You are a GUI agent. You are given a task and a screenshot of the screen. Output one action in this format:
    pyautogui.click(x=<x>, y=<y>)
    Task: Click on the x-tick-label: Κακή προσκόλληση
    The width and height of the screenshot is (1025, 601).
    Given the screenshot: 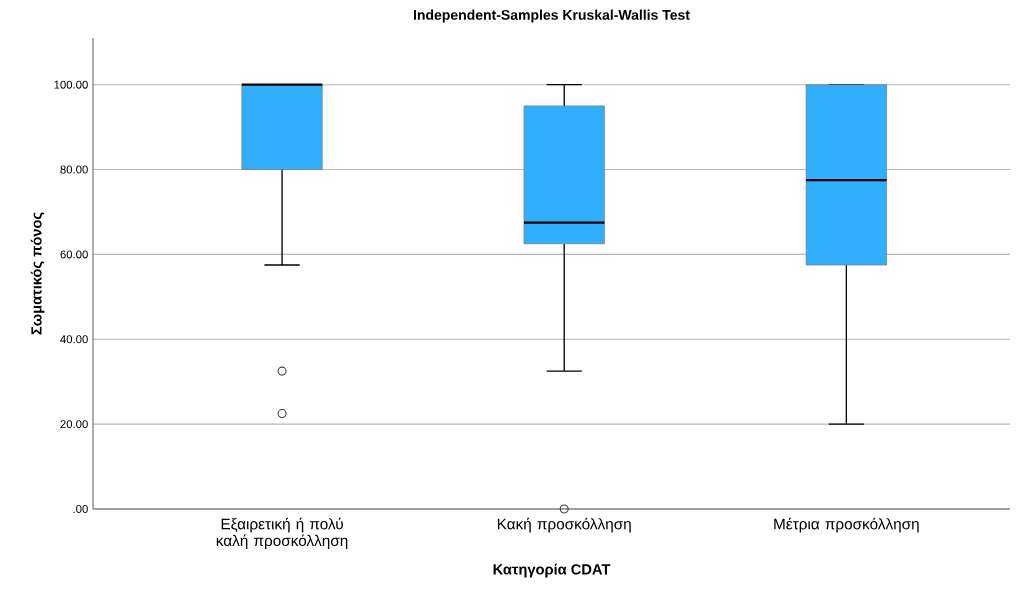 What is the action you would take?
    pyautogui.click(x=564, y=525)
    